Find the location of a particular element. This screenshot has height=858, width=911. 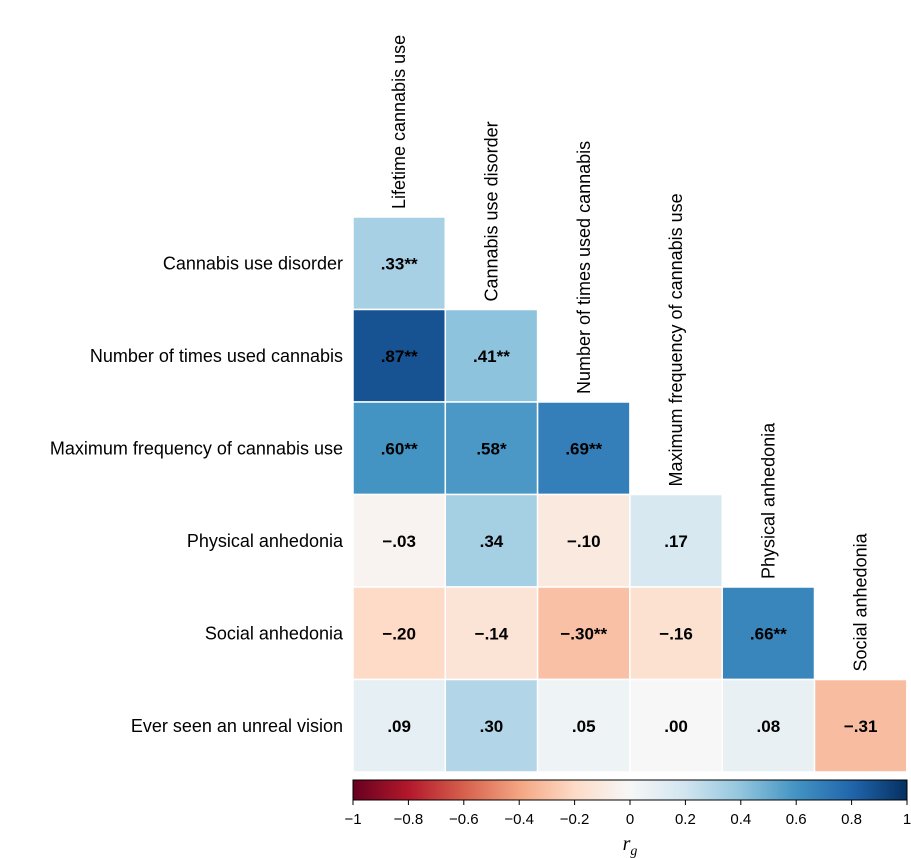

row-label: Ever seen an unreal vision is located at coordinates (237, 726).